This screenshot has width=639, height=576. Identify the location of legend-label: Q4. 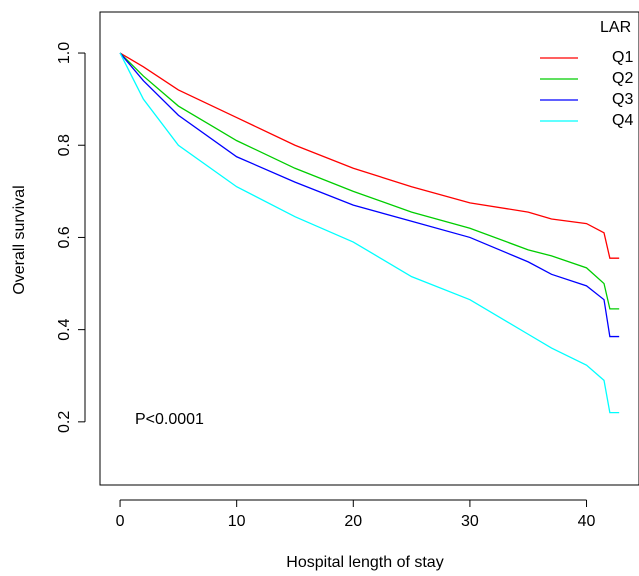
(622, 120).